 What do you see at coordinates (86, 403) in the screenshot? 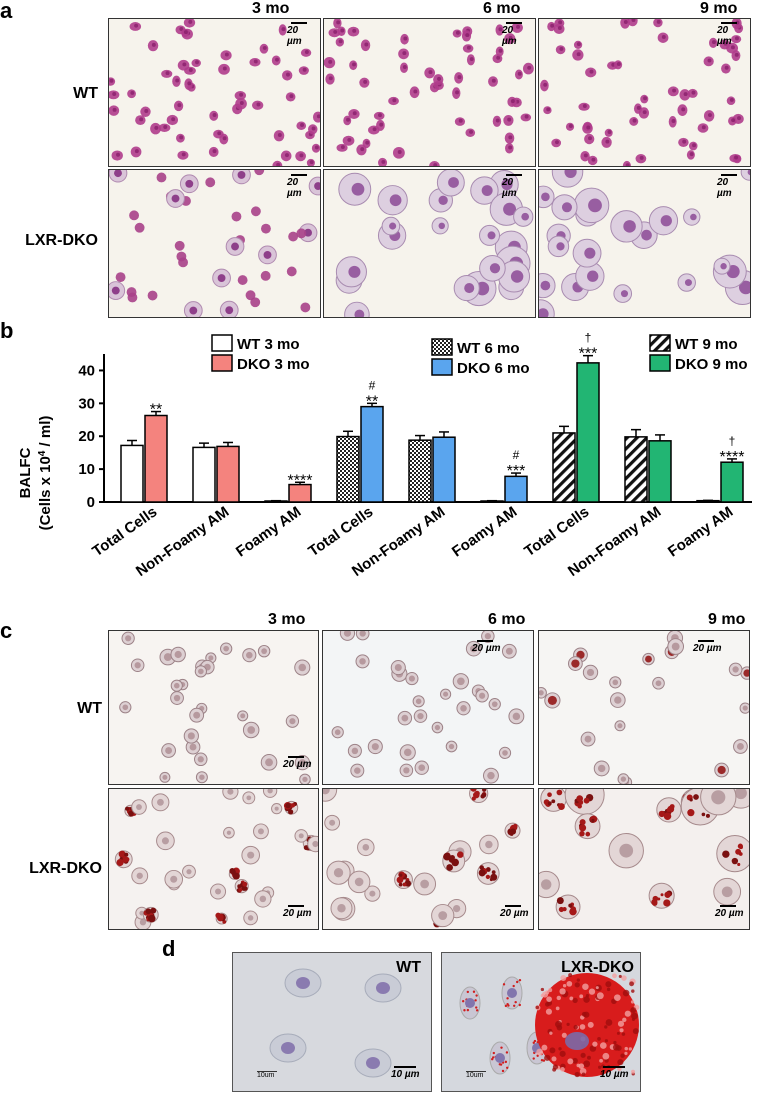
I see `y-tick-label: 30` at bounding box center [86, 403].